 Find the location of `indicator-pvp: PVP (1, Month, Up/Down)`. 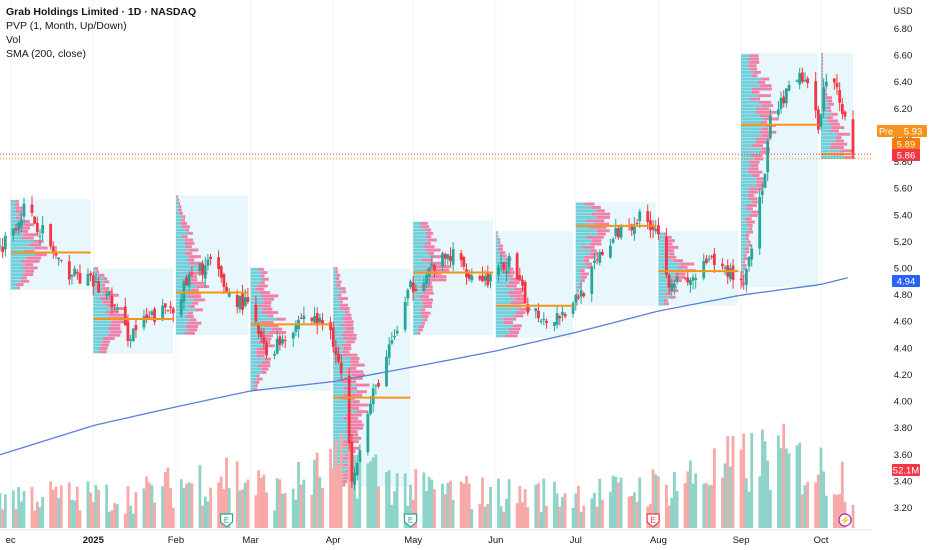

indicator-pvp: PVP (1, Month, Up/Down) is located at coordinates (66, 26).